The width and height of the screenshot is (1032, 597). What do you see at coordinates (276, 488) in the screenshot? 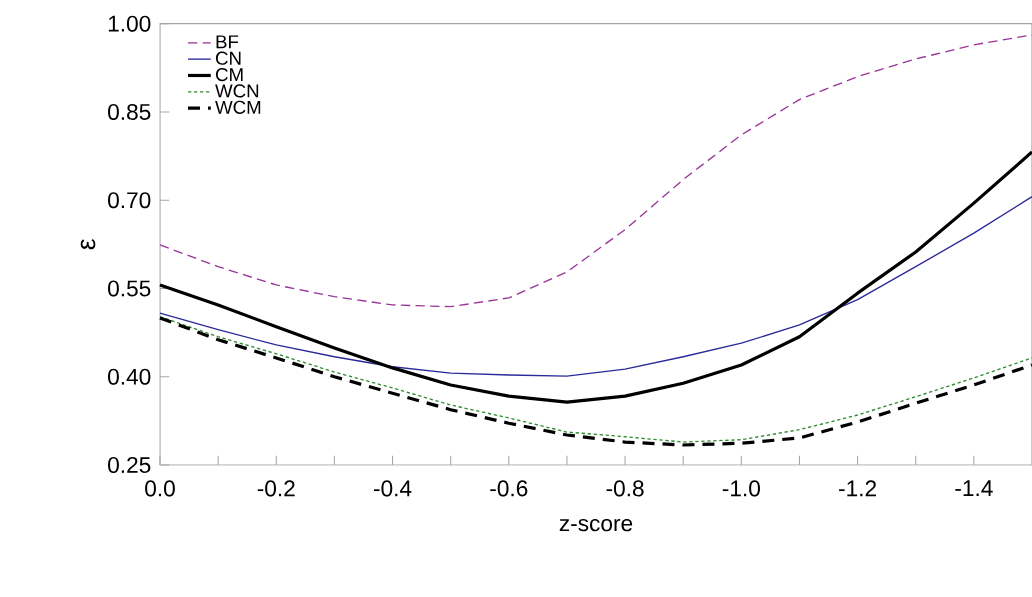
I see `x-tick-label: -0.2` at bounding box center [276, 488].